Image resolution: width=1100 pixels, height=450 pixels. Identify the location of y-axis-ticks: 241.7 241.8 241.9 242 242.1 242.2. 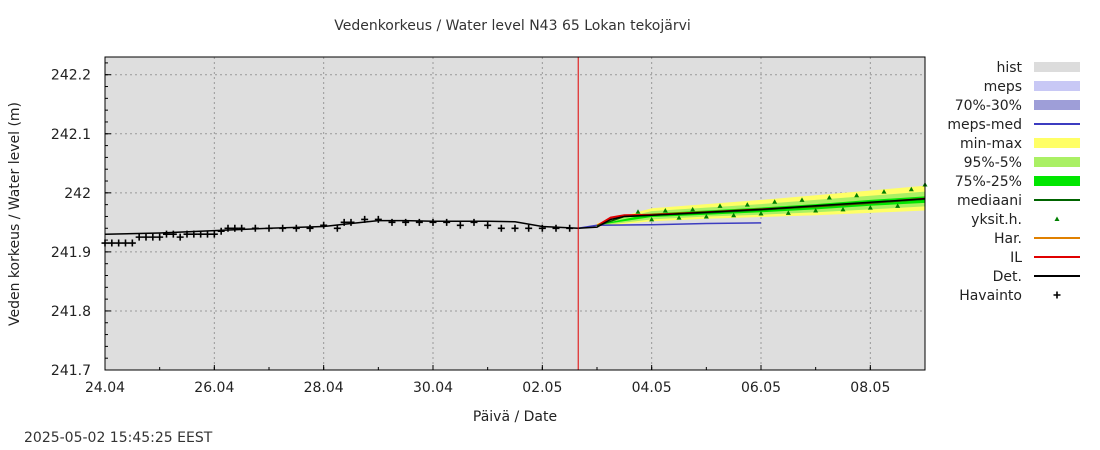
(81, 220).